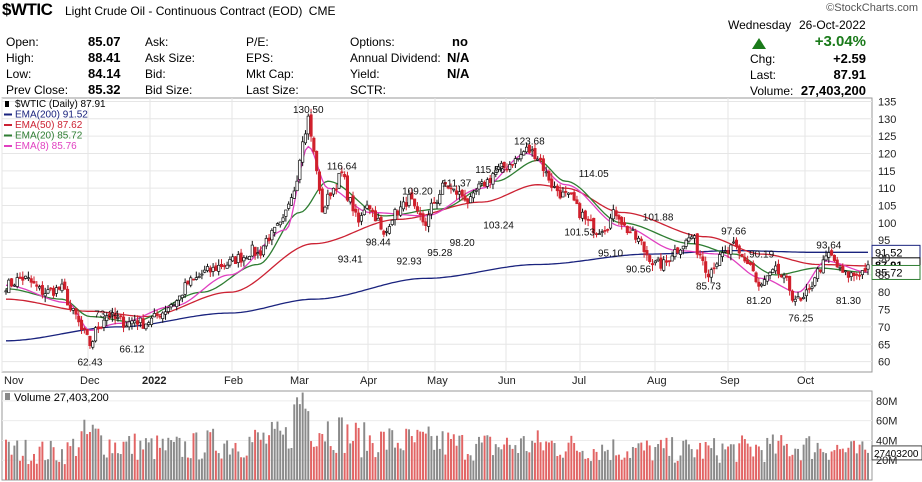  What do you see at coordinates (772, 91) in the screenshot?
I see `volume-label: Volume:` at bounding box center [772, 91].